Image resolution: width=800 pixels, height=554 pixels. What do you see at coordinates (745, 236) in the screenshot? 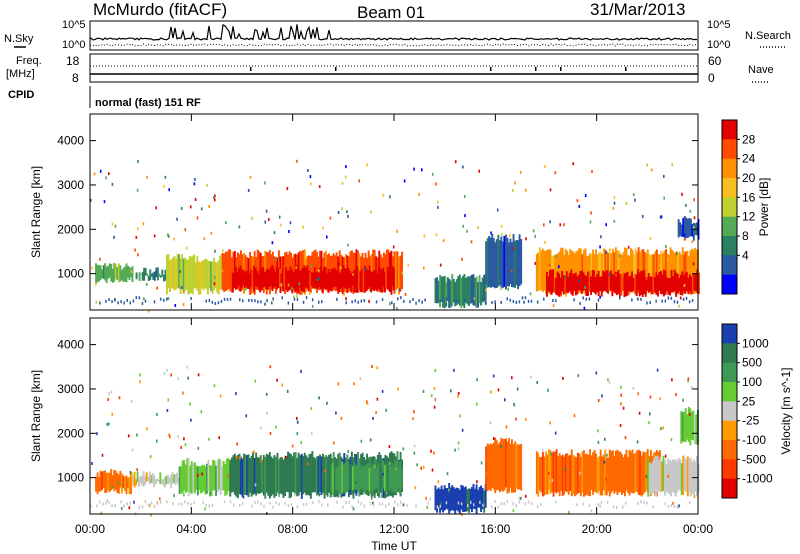
I see `colorbar-tick-label: 8` at bounding box center [745, 236].